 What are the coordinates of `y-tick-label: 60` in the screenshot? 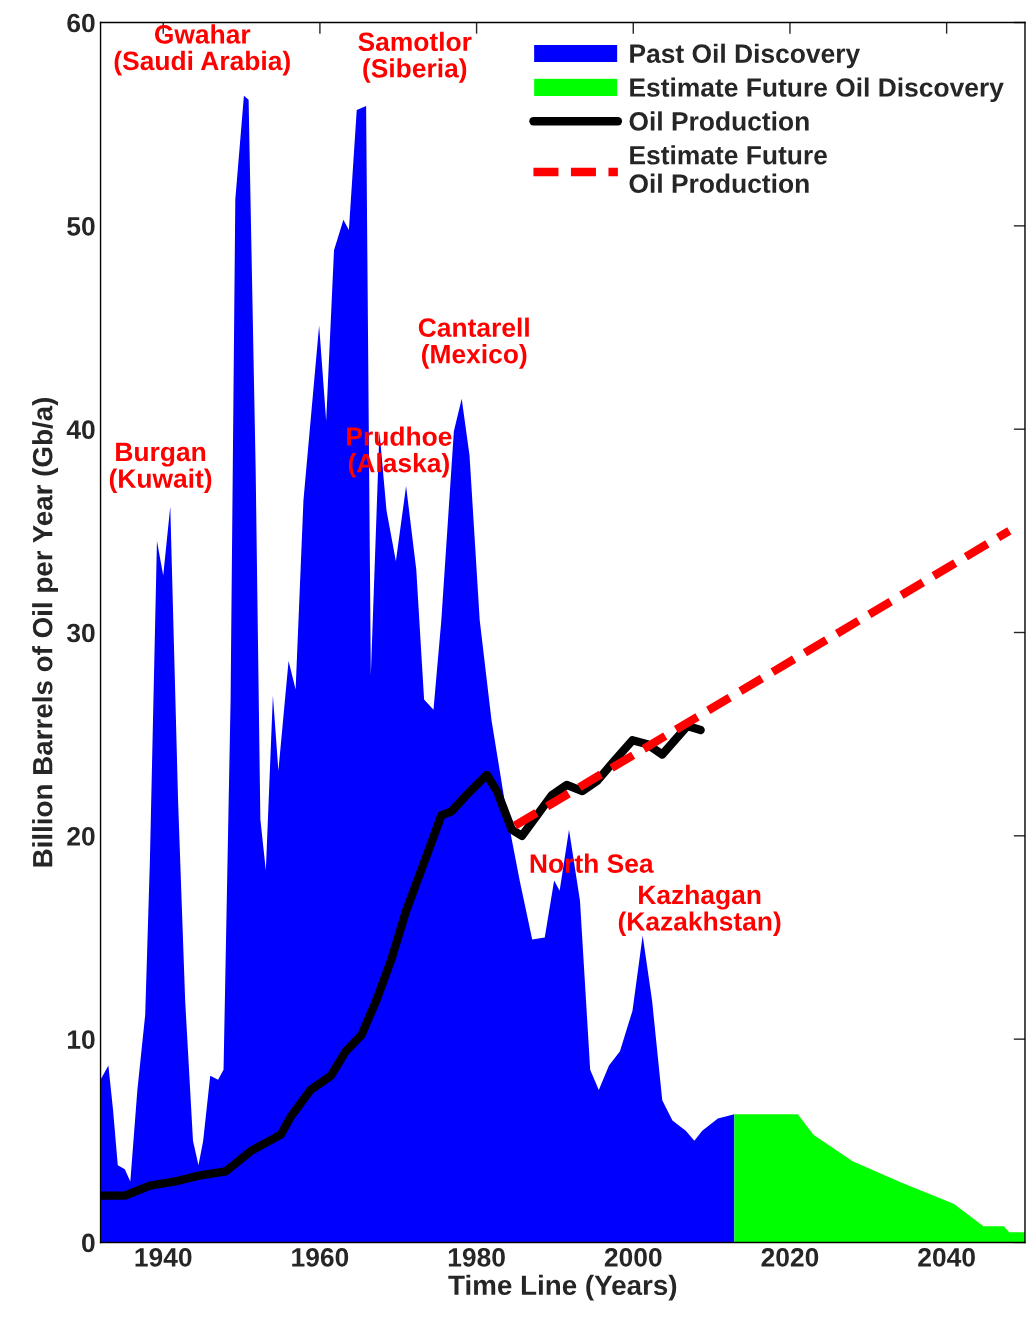 It's located at (81, 23).